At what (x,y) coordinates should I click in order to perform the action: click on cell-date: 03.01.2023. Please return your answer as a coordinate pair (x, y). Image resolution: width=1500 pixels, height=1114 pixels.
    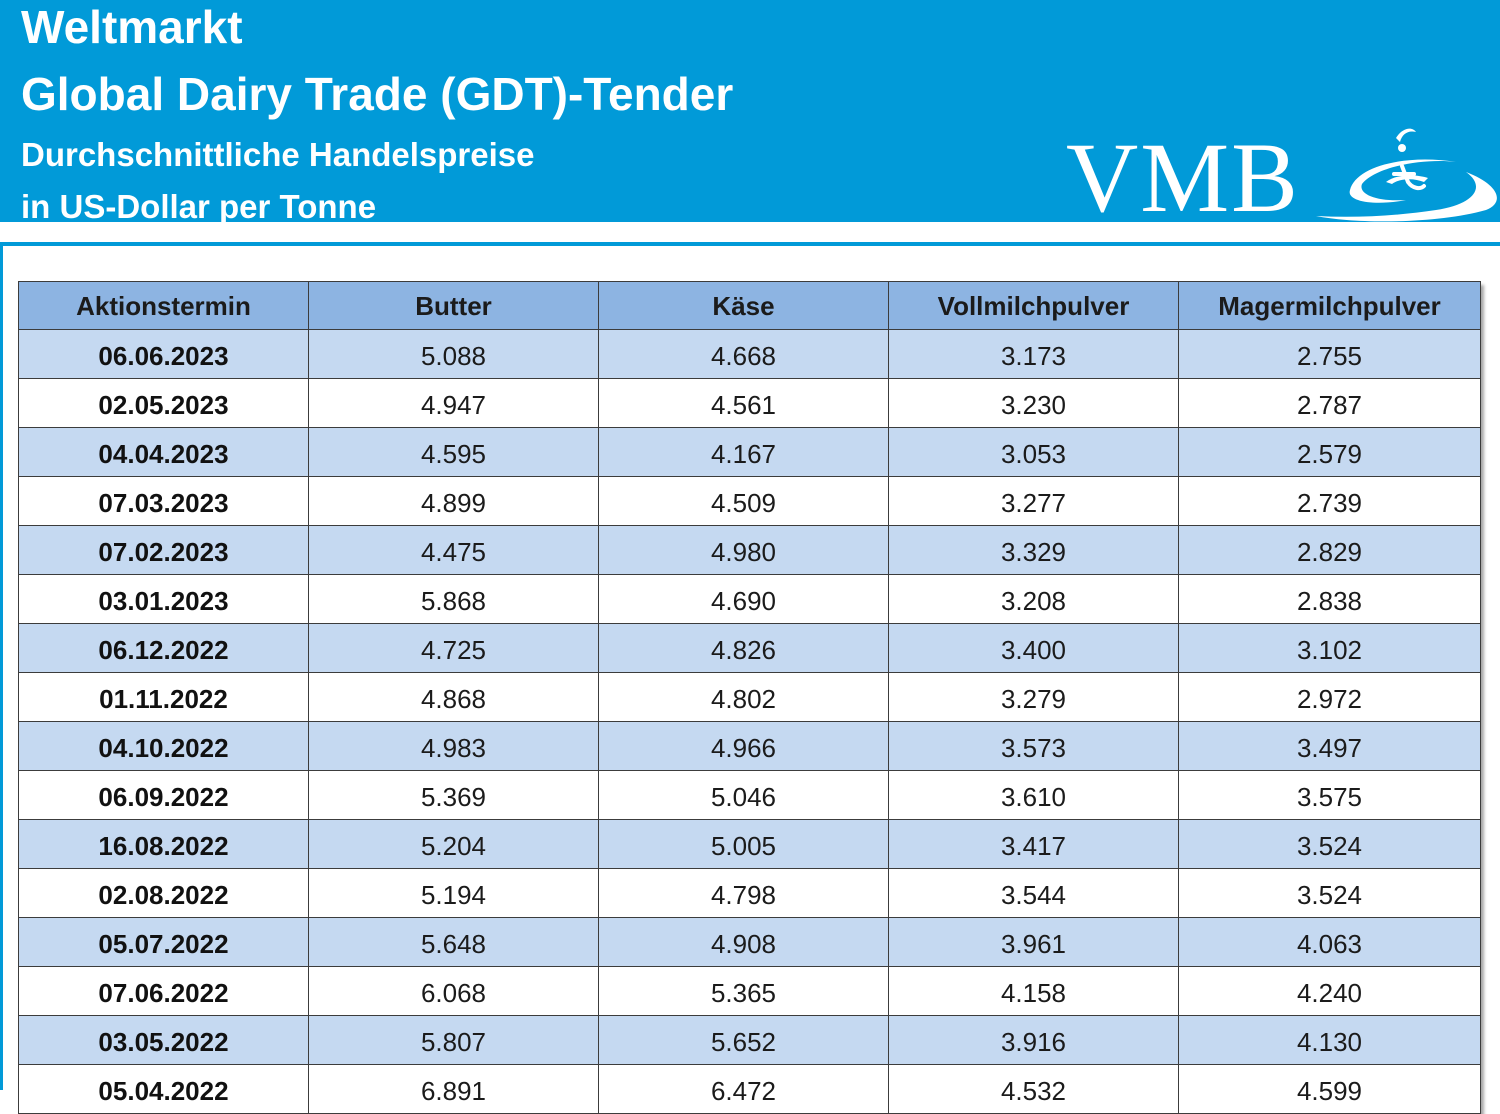
    Looking at the image, I should click on (163, 599).